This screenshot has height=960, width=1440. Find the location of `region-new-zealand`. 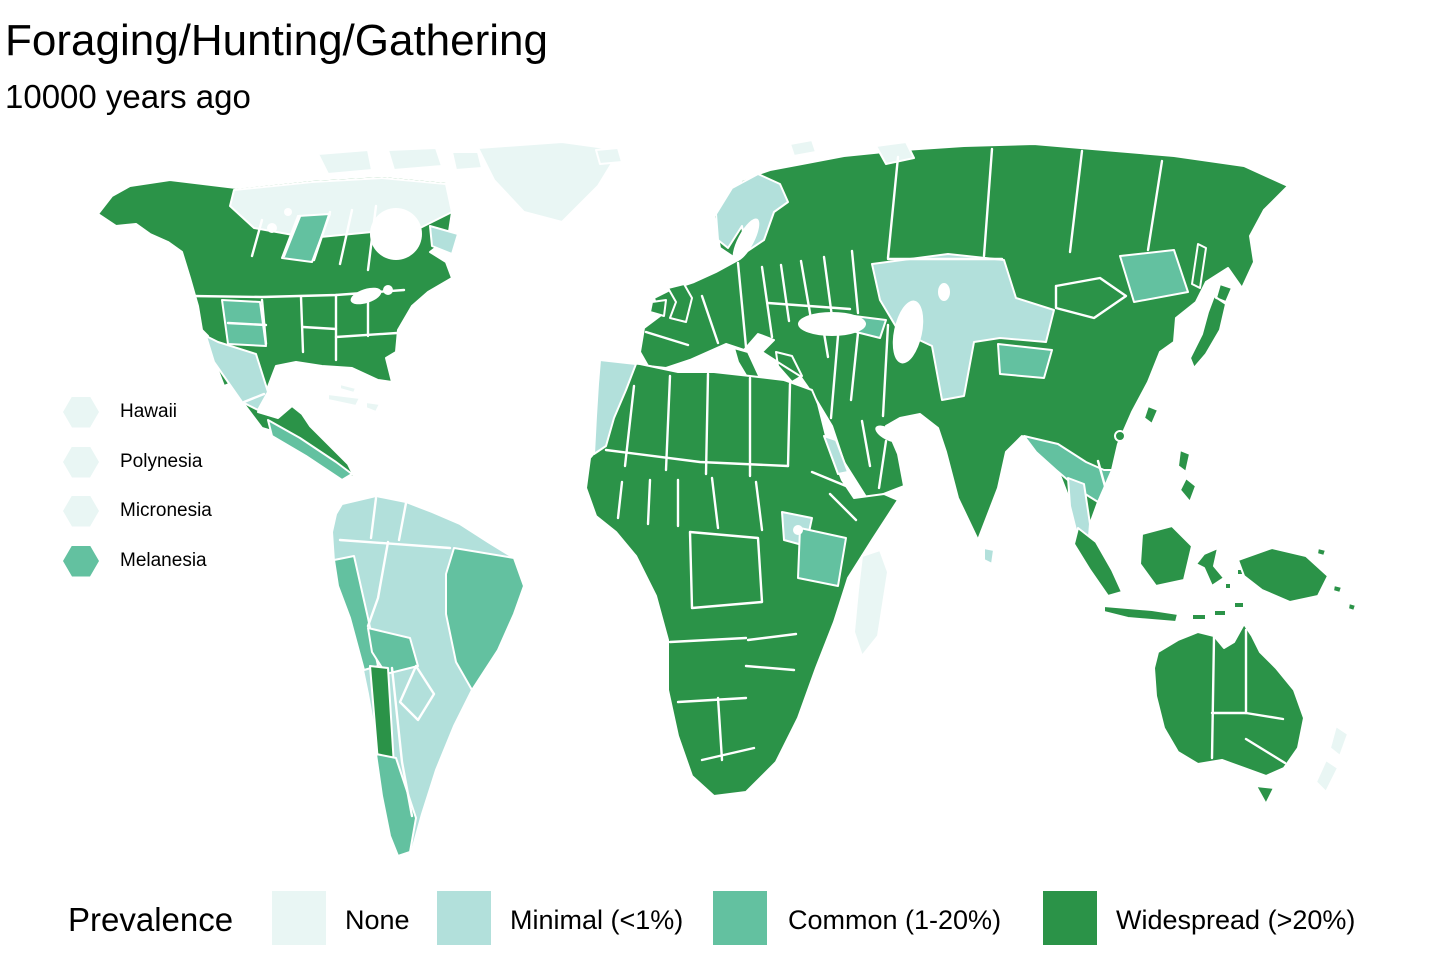

region-new-zealand is located at coordinates (1332, 759).